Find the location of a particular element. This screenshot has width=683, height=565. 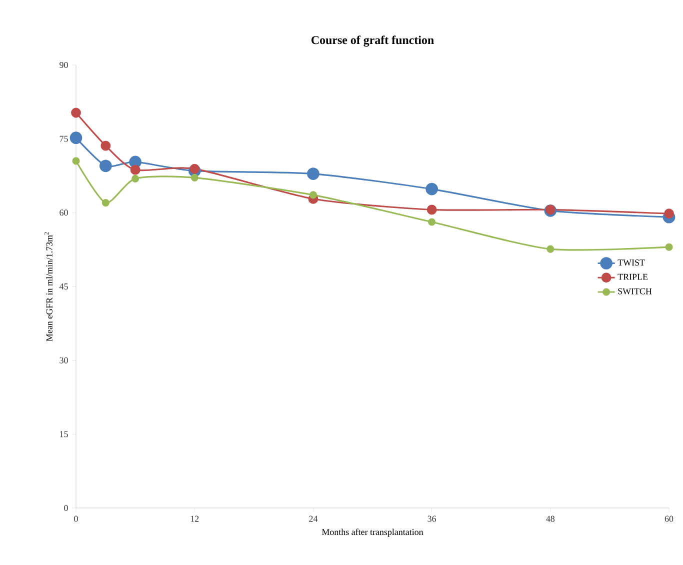

y-axis-title: Mean eGFR in ml/min/1.73m$^{2}$ is located at coordinates (48, 287).